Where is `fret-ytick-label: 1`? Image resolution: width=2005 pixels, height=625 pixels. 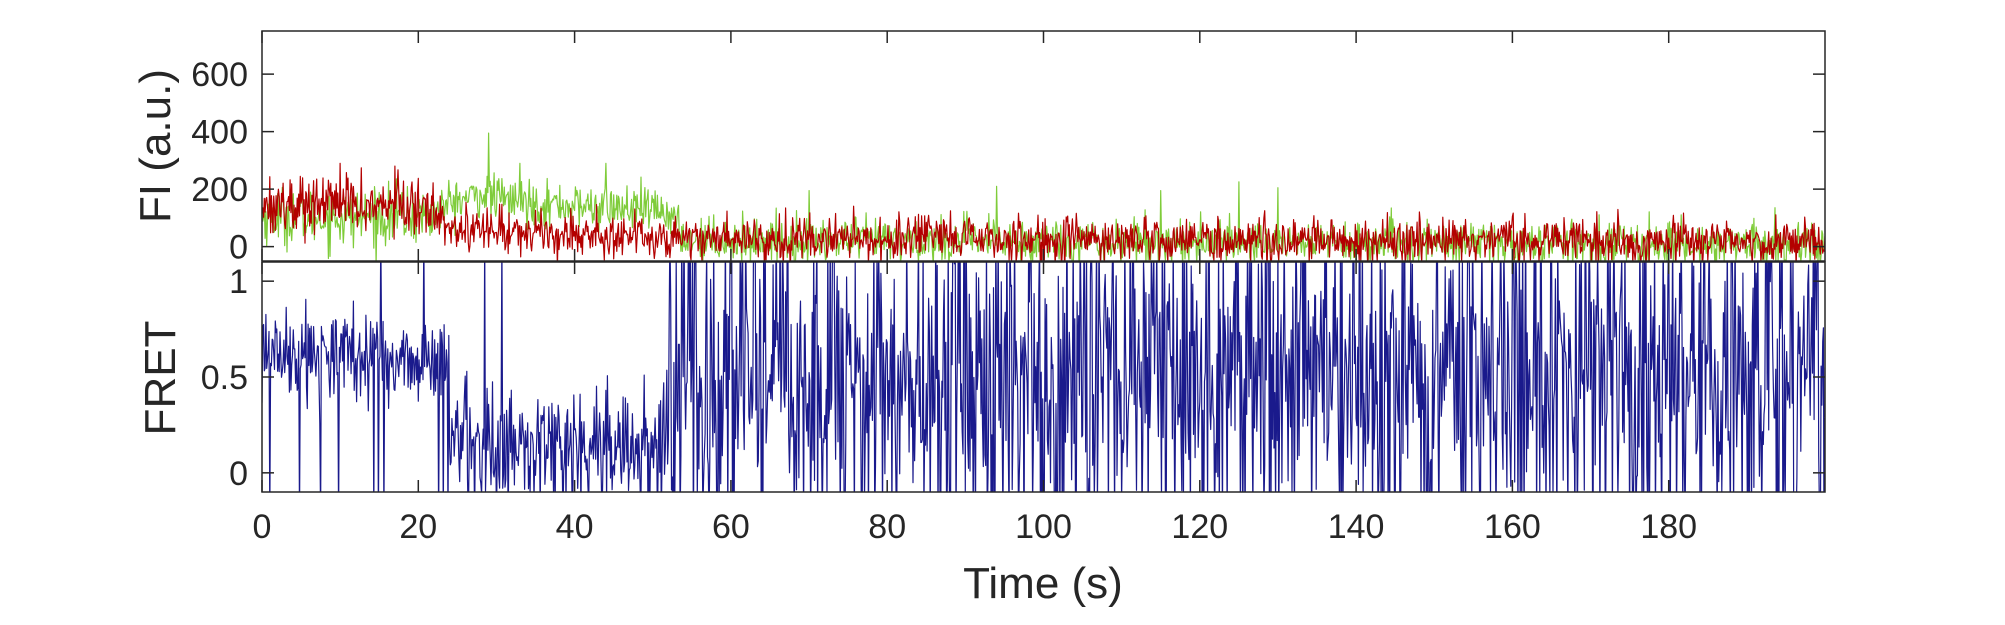 fret-ytick-label: 1 is located at coordinates (238, 282).